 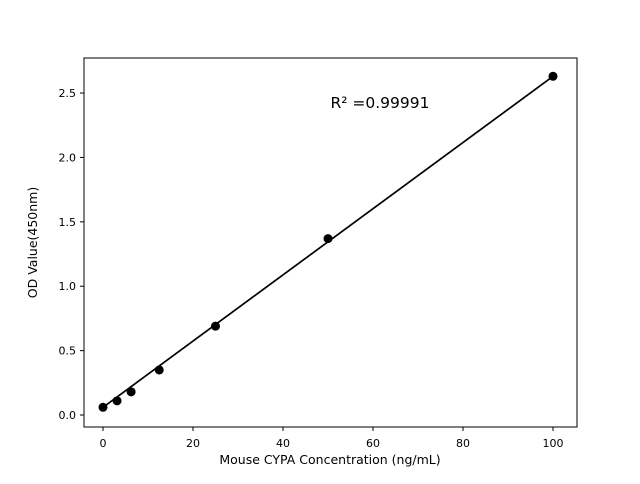 What do you see at coordinates (68, 415) in the screenshot?
I see `y-tick-label: 0.0` at bounding box center [68, 415].